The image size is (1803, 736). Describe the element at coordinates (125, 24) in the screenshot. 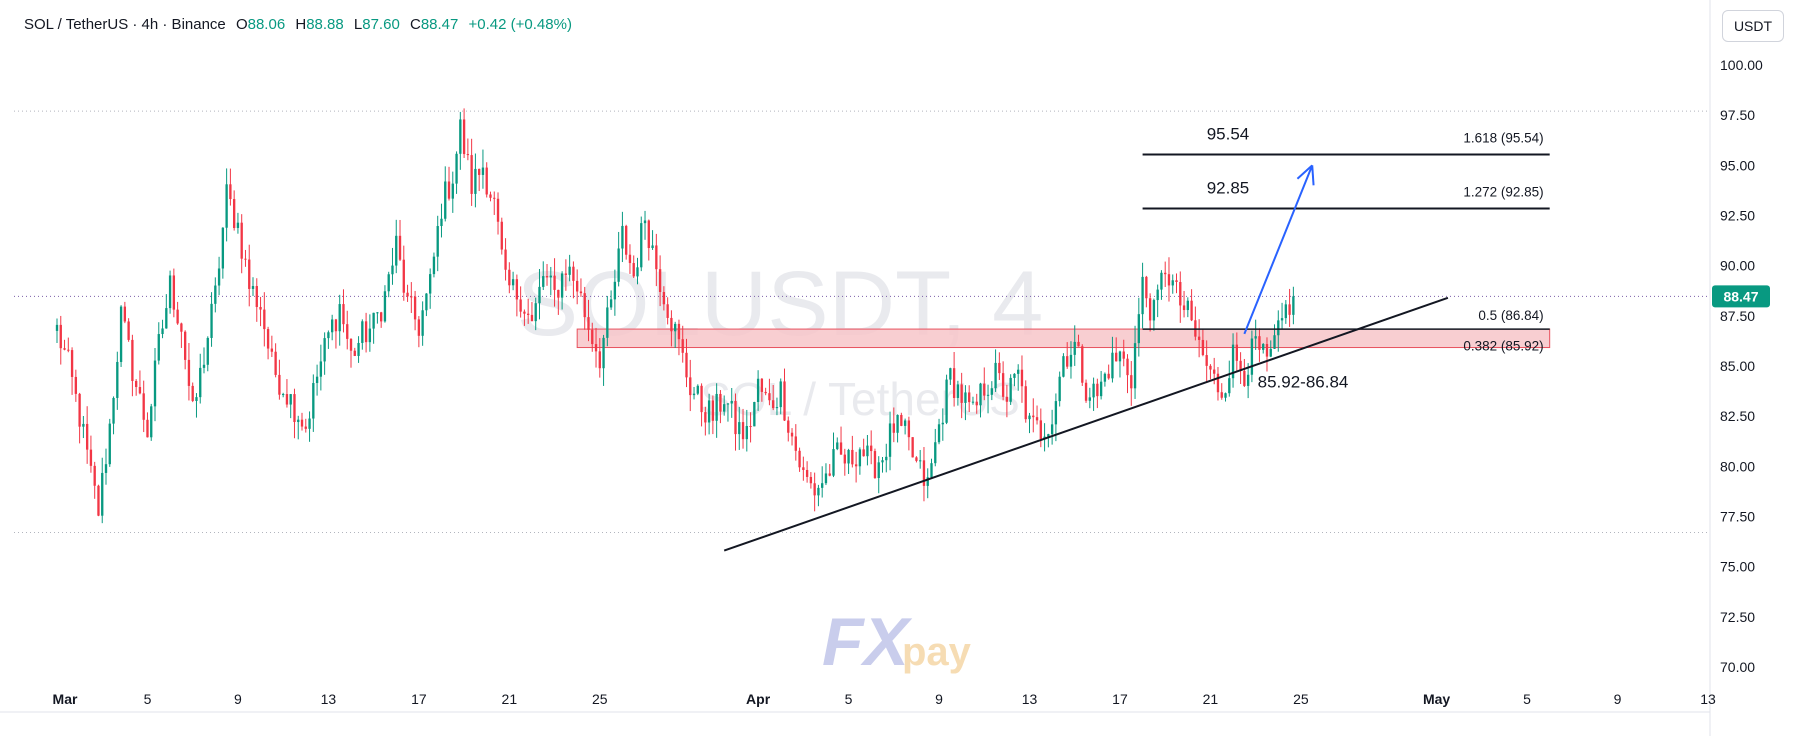

I see `symbol-title: SOL / TetherUS · 4h · Binance` at that location.